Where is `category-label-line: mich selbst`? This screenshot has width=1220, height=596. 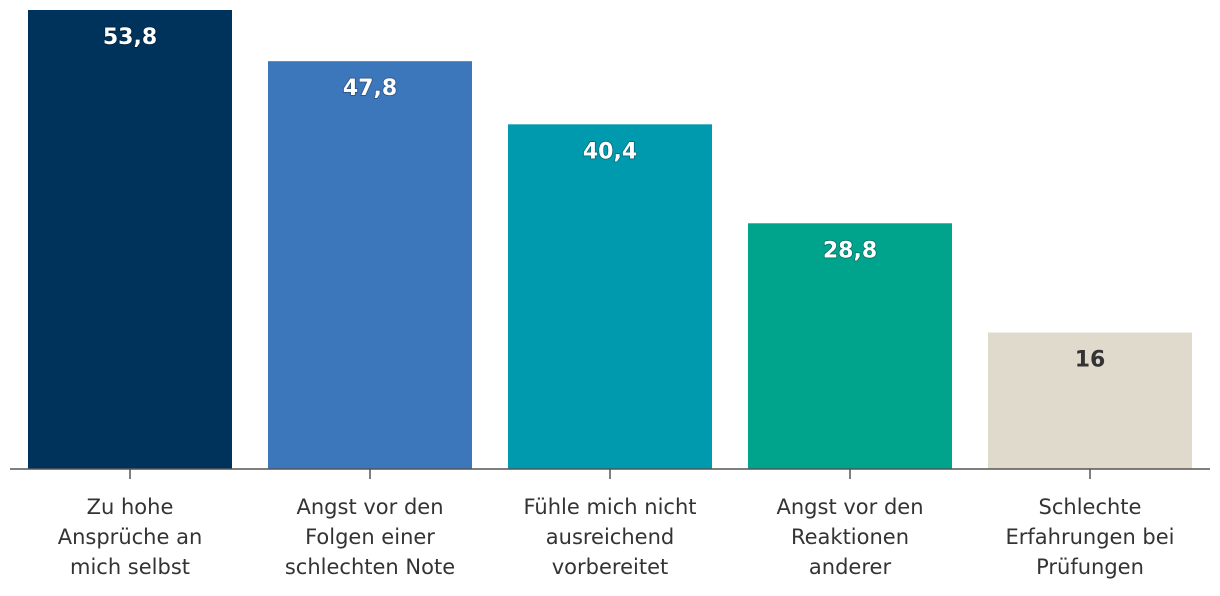
category-label-line: mich selbst is located at coordinates (130, 567).